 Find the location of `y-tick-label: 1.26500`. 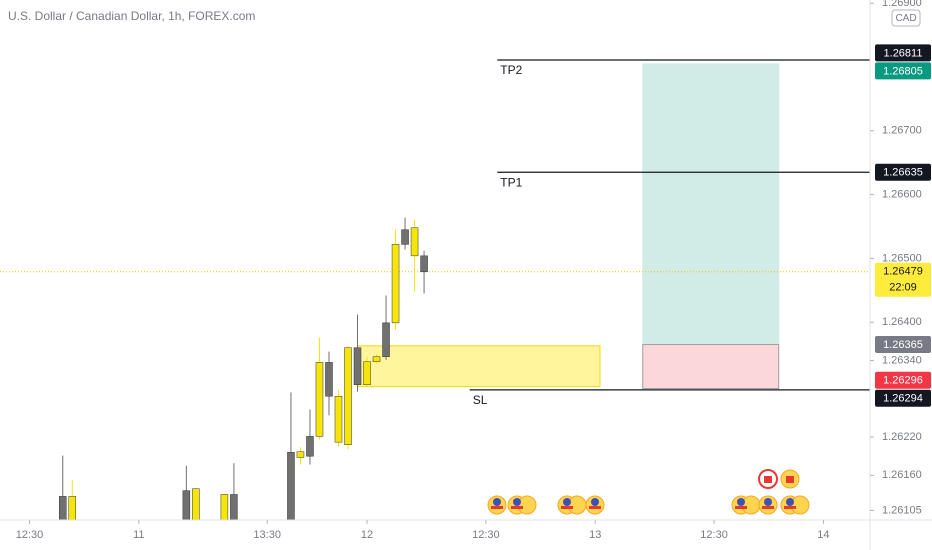

y-tick-label: 1.26500 is located at coordinates (902, 258).